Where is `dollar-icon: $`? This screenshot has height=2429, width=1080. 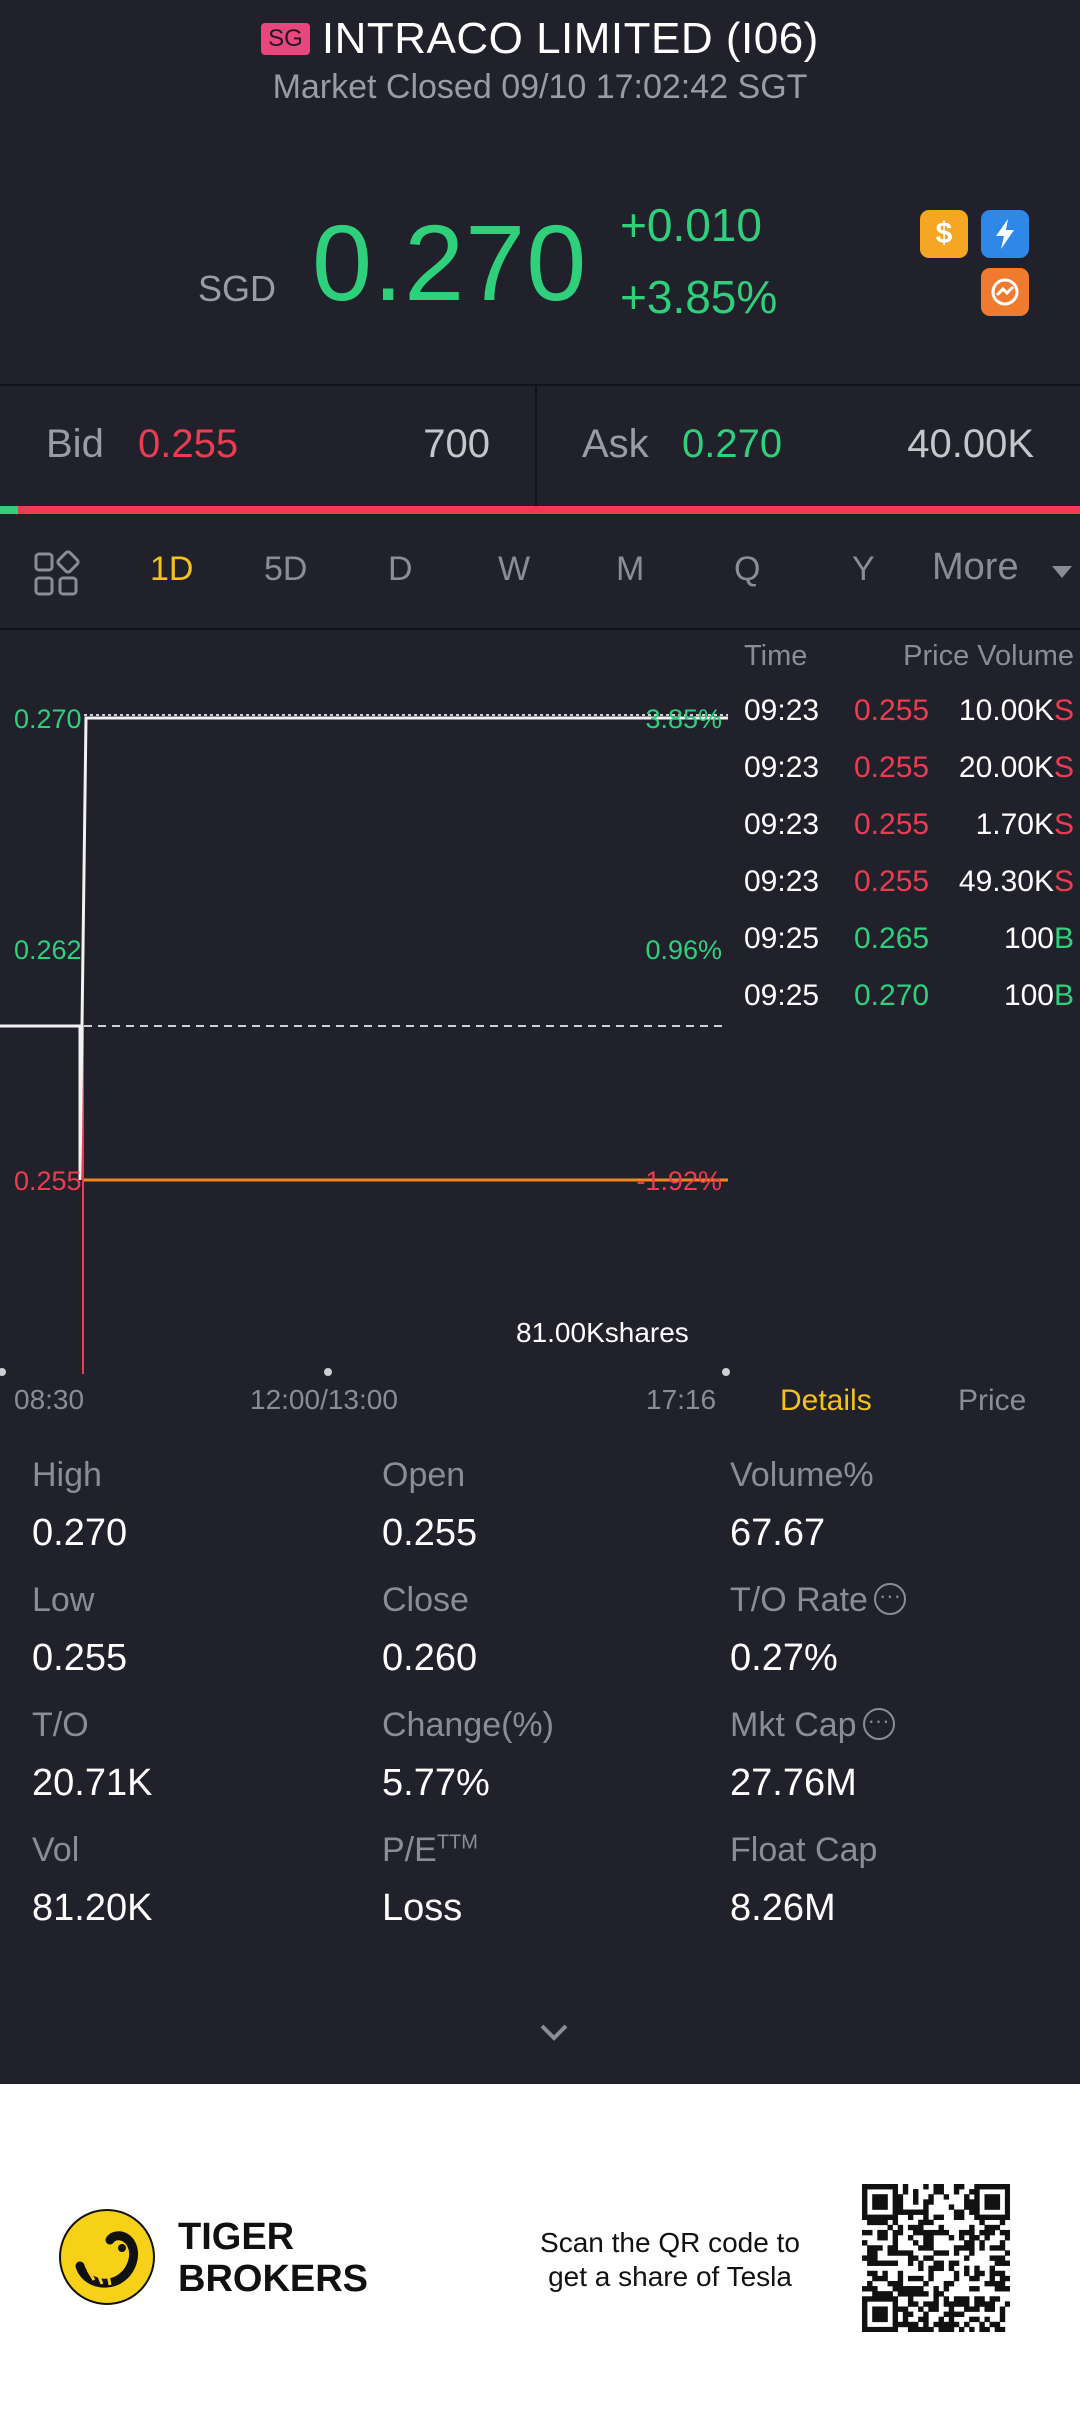
dollar-icon: $ is located at coordinates (944, 234).